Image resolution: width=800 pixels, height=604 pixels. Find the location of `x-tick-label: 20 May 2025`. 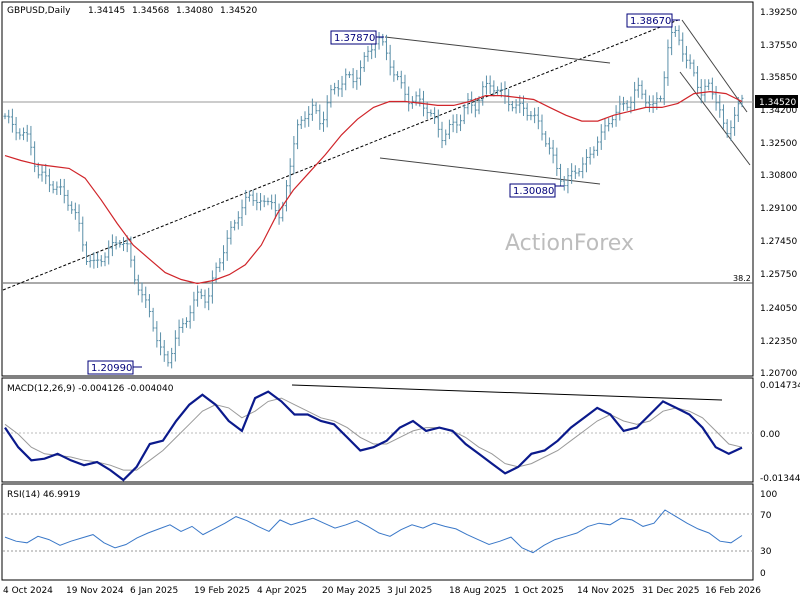

x-tick-label: 20 May 2025 is located at coordinates (351, 591).